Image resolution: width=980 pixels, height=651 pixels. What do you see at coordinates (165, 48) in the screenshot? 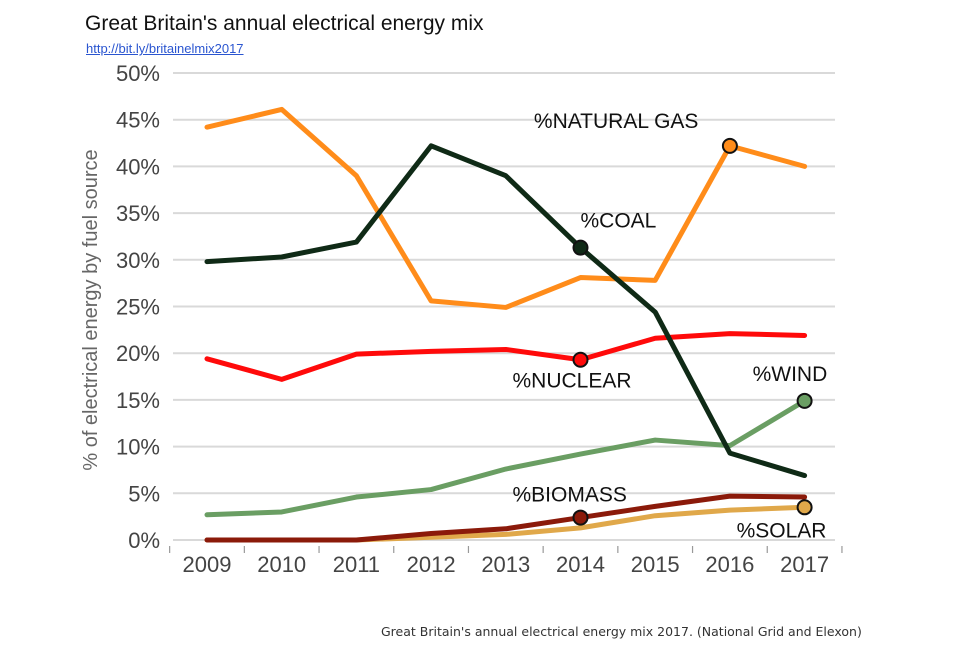
I see `source-link: http://bit.ly/britainelmix2017` at bounding box center [165, 48].